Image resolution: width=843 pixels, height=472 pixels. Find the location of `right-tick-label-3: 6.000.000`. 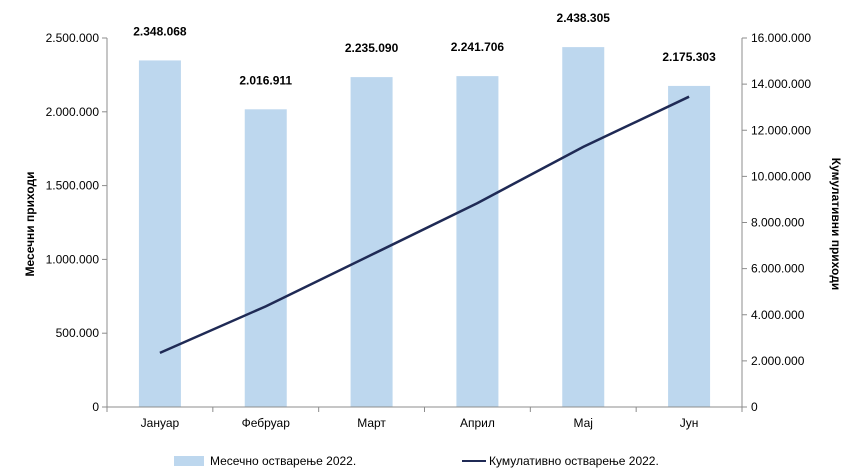

right-tick-label-3: 6.000.000 is located at coordinates (778, 269).